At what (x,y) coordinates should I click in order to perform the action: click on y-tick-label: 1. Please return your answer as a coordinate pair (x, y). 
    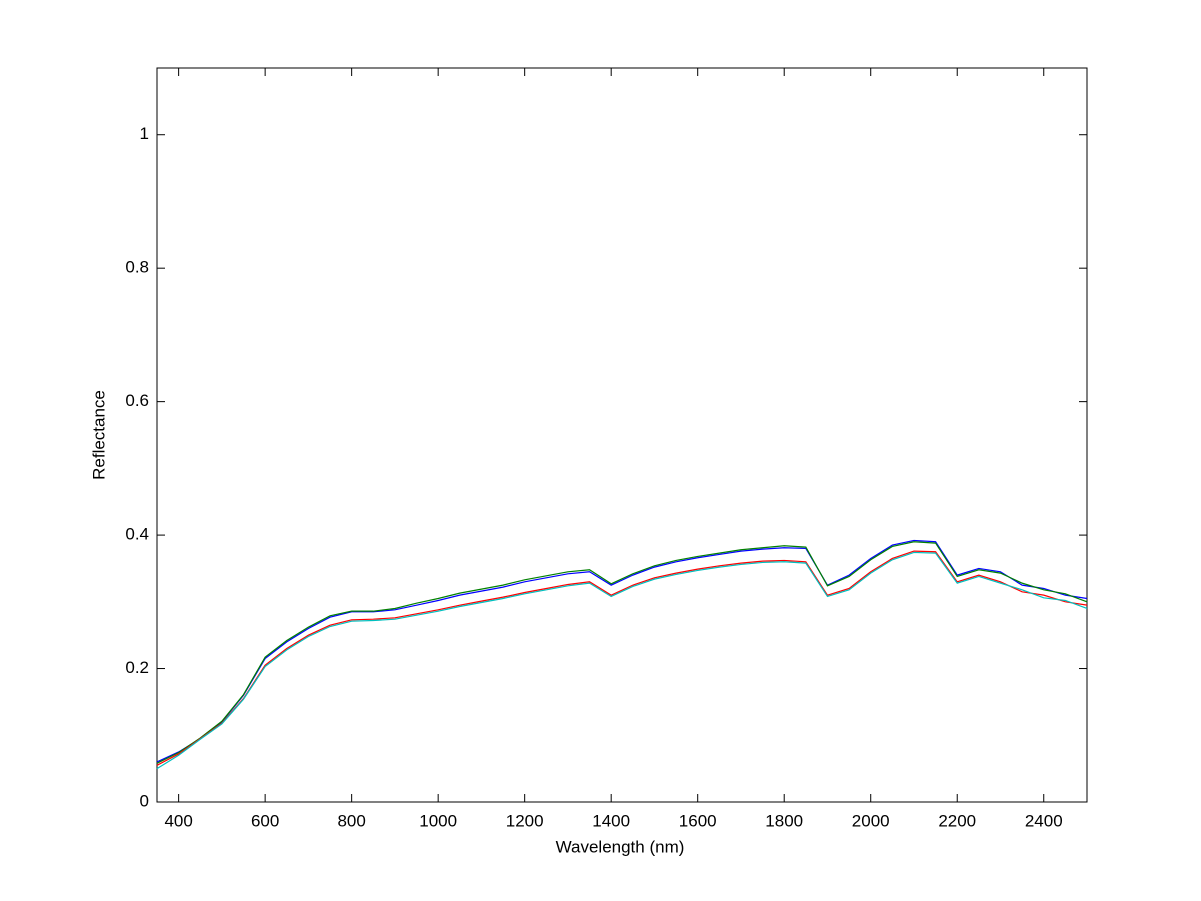
    Looking at the image, I should click on (144, 133).